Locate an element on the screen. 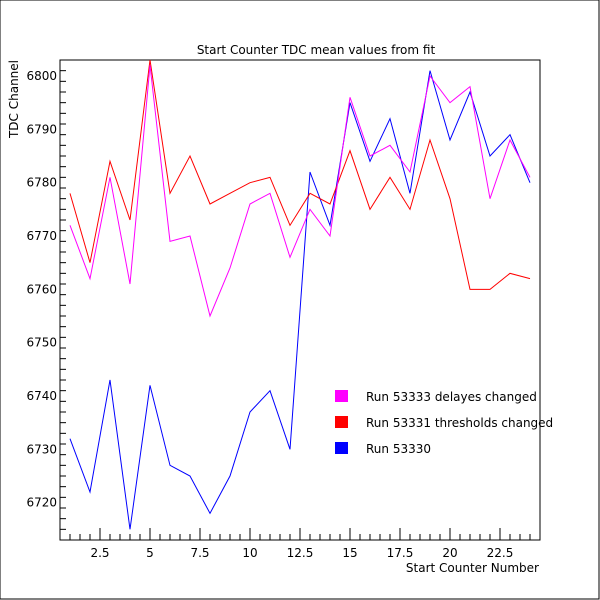  chart-title: Start Counter TDC mean values from fit is located at coordinates (316, 50).